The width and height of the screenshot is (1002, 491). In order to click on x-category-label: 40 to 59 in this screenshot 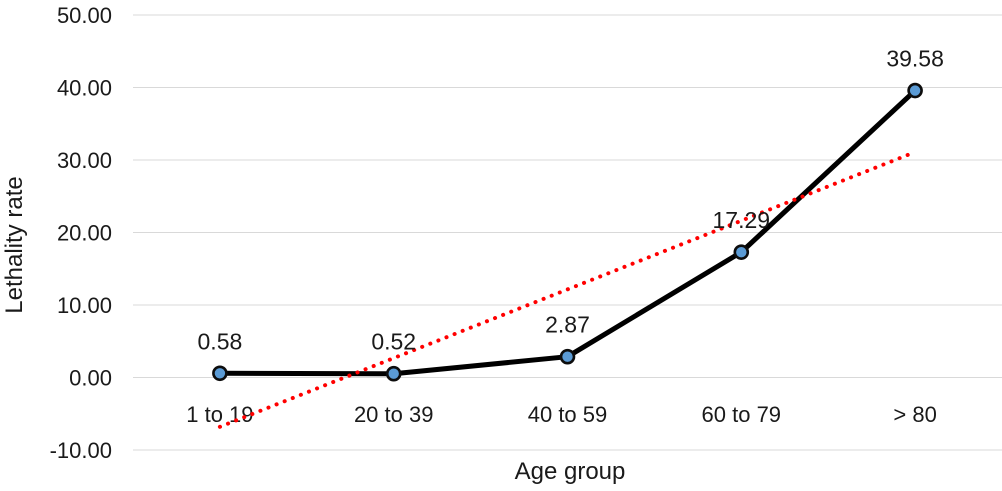, I will do `click(568, 414)`.